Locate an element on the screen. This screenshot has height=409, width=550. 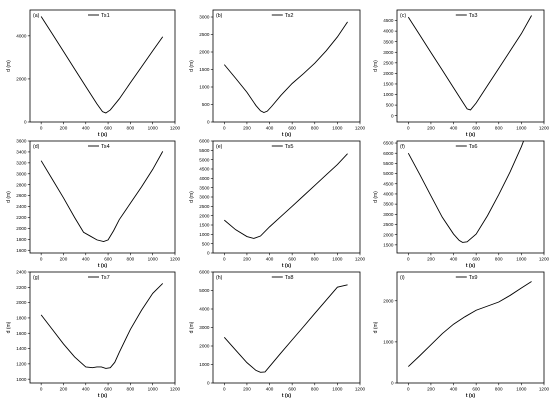
y-tick-label: 3400 is located at coordinates (21, 152).